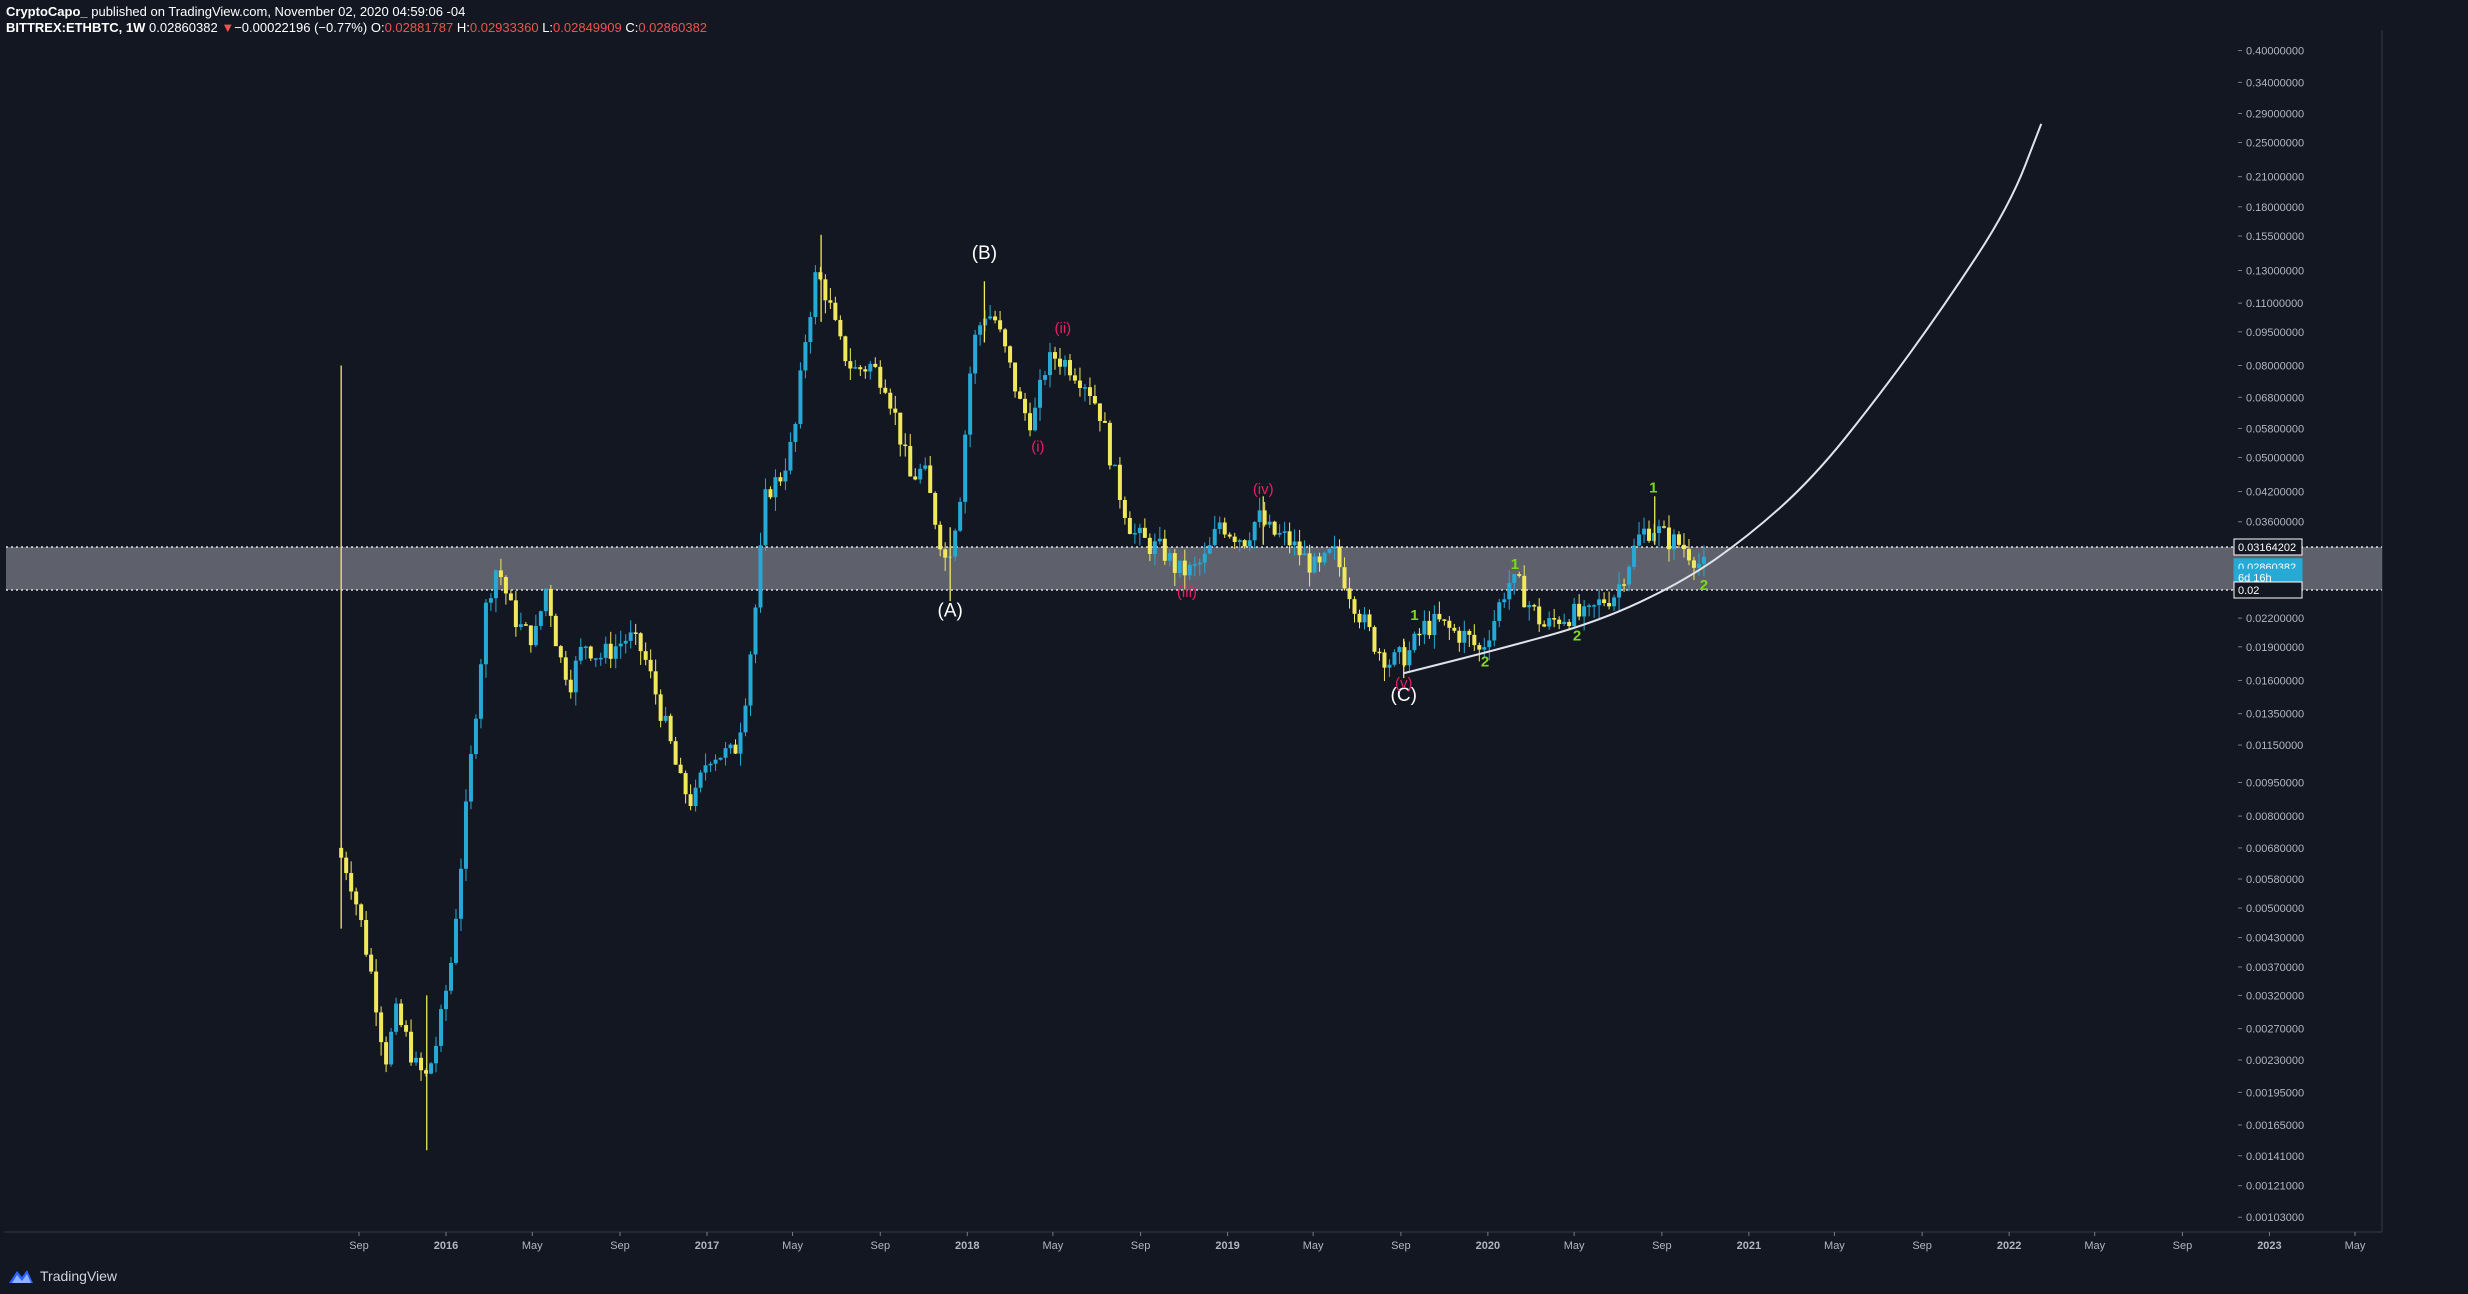 Image resolution: width=2468 pixels, height=1294 pixels. What do you see at coordinates (359, 1246) in the screenshot?
I see `time-tick-label: Sep` at bounding box center [359, 1246].